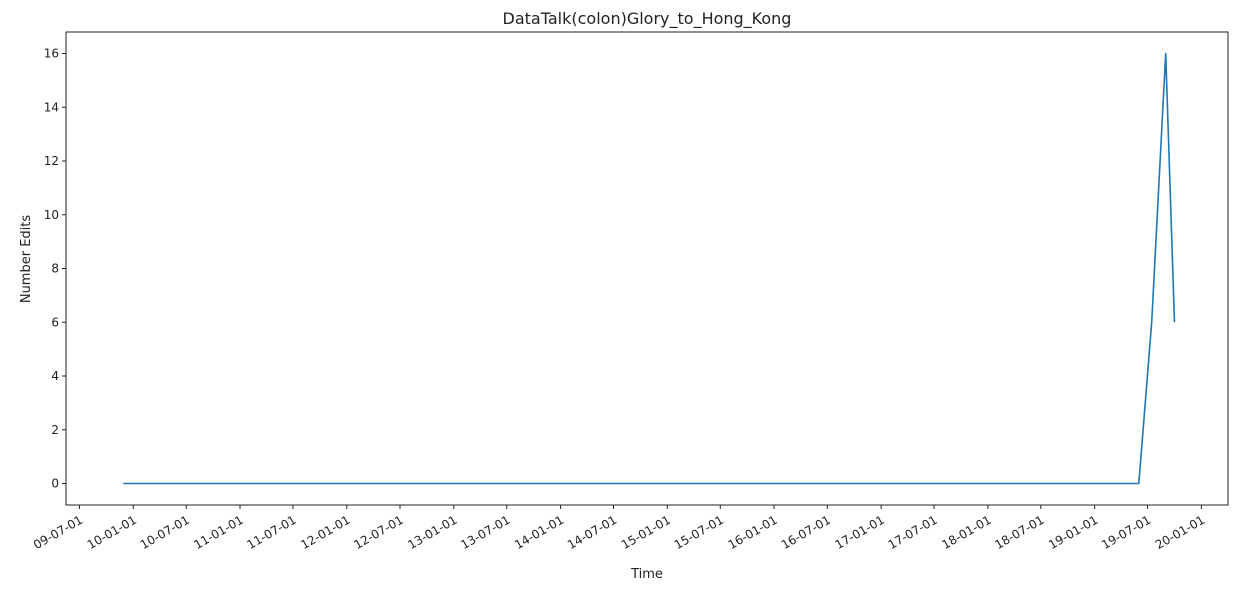  Describe the element at coordinates (55, 322) in the screenshot. I see `y-tick-label: 6` at that location.